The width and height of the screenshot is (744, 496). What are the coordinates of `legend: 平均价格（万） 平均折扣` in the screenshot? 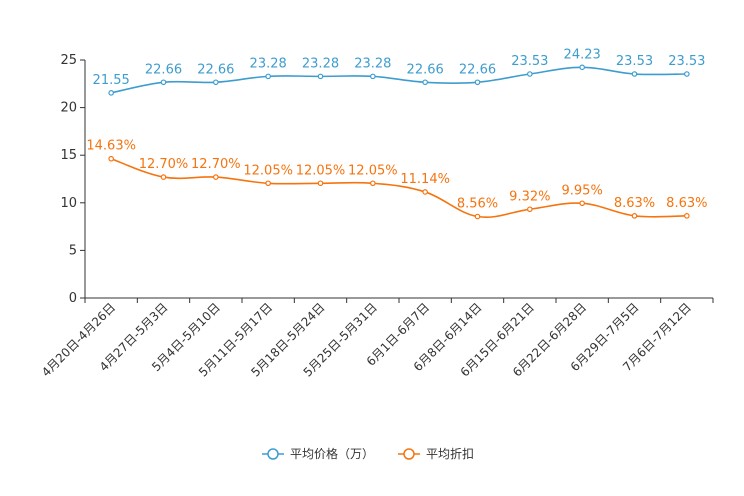 It's located at (368, 453).